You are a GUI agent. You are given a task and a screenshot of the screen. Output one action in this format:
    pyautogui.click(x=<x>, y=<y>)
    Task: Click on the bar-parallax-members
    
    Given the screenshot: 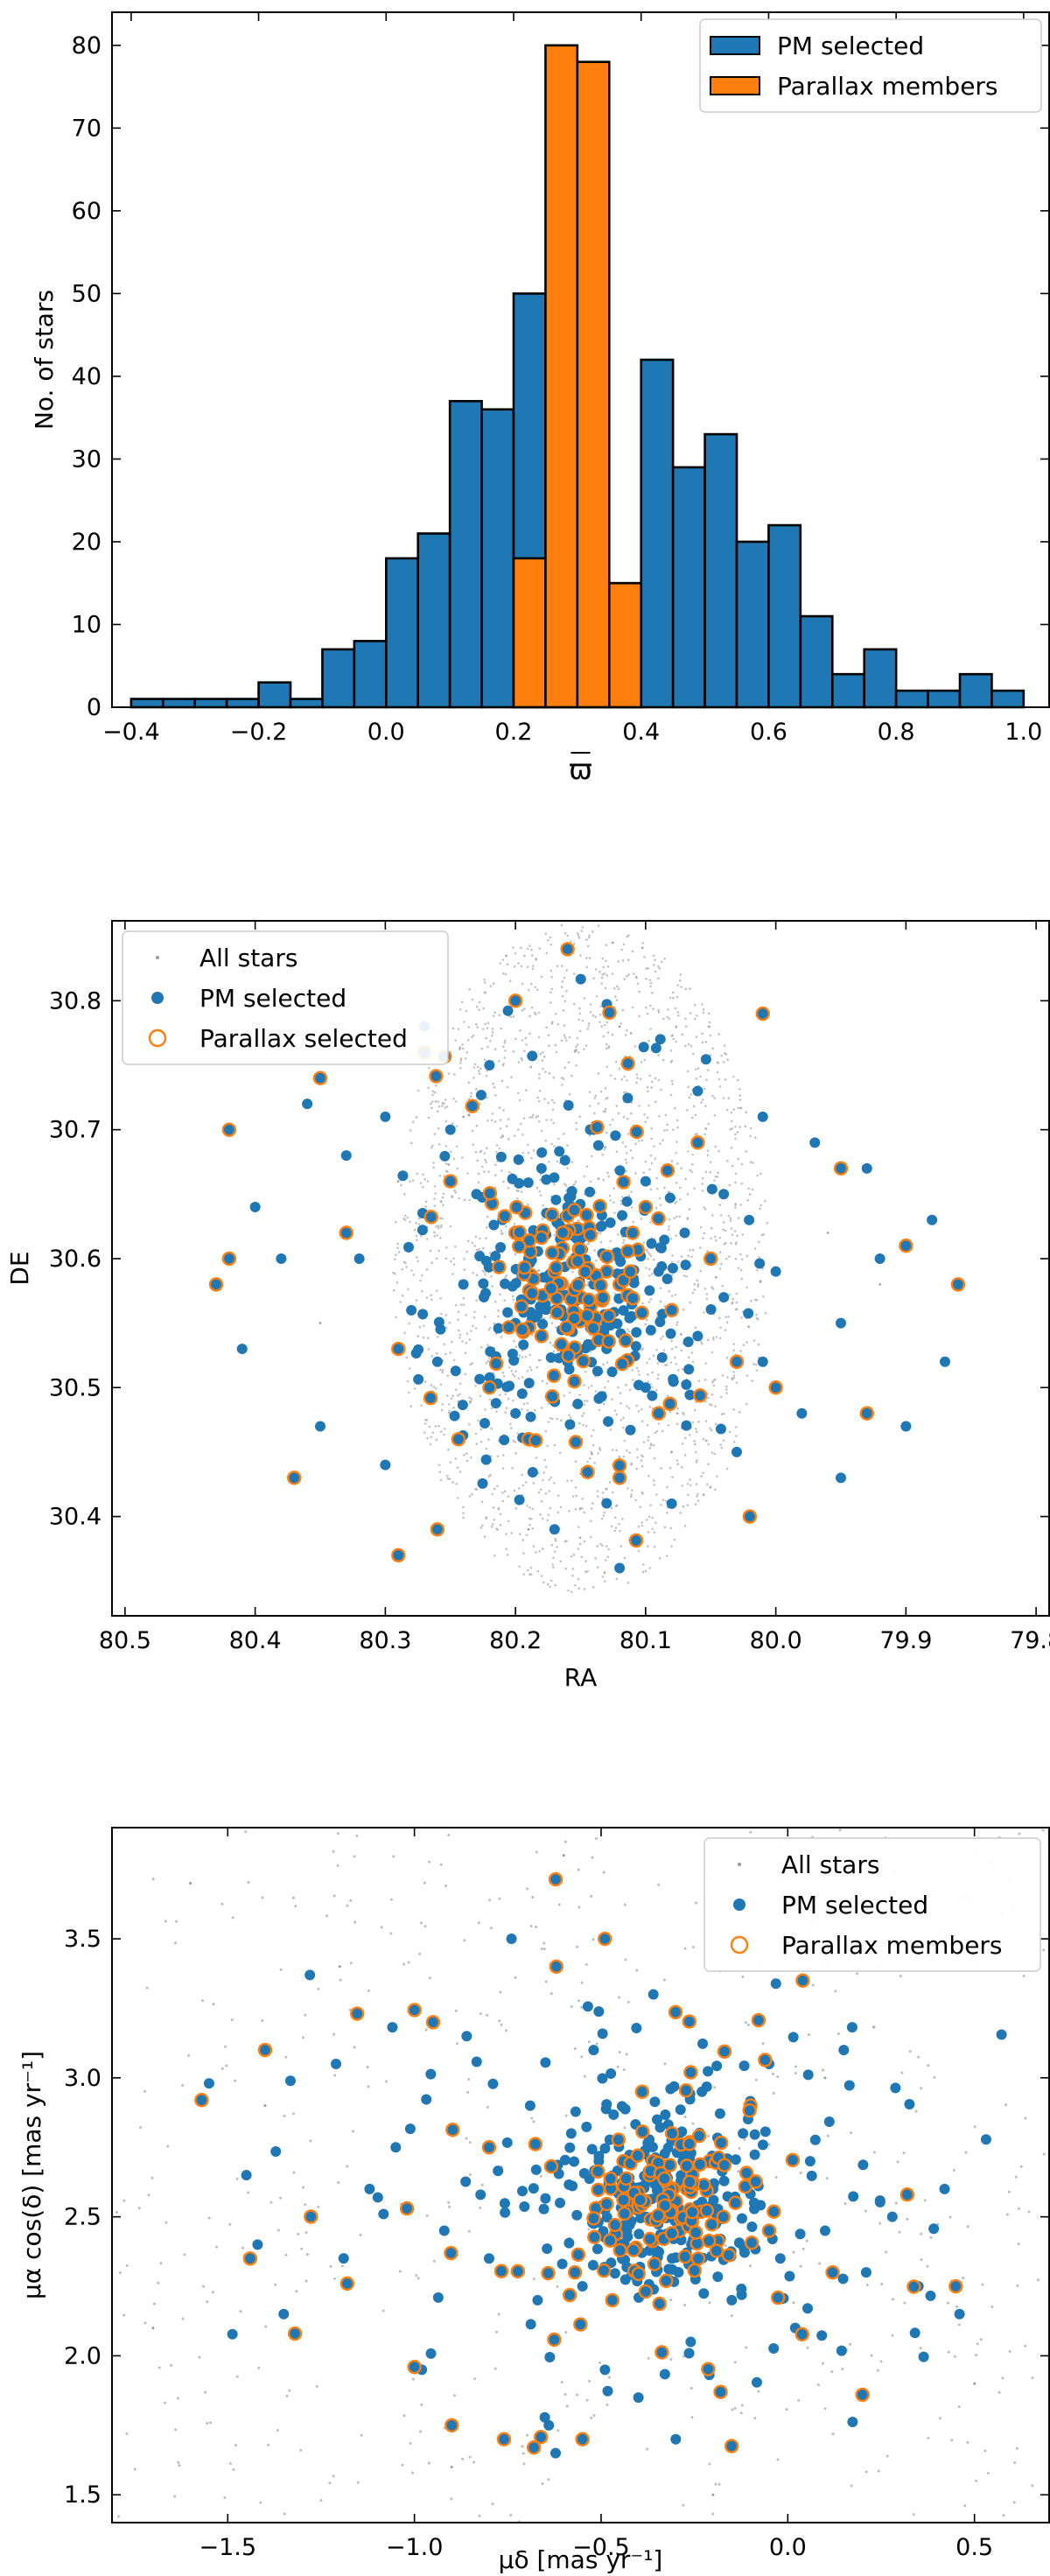 What is the action you would take?
    pyautogui.click(x=625, y=645)
    